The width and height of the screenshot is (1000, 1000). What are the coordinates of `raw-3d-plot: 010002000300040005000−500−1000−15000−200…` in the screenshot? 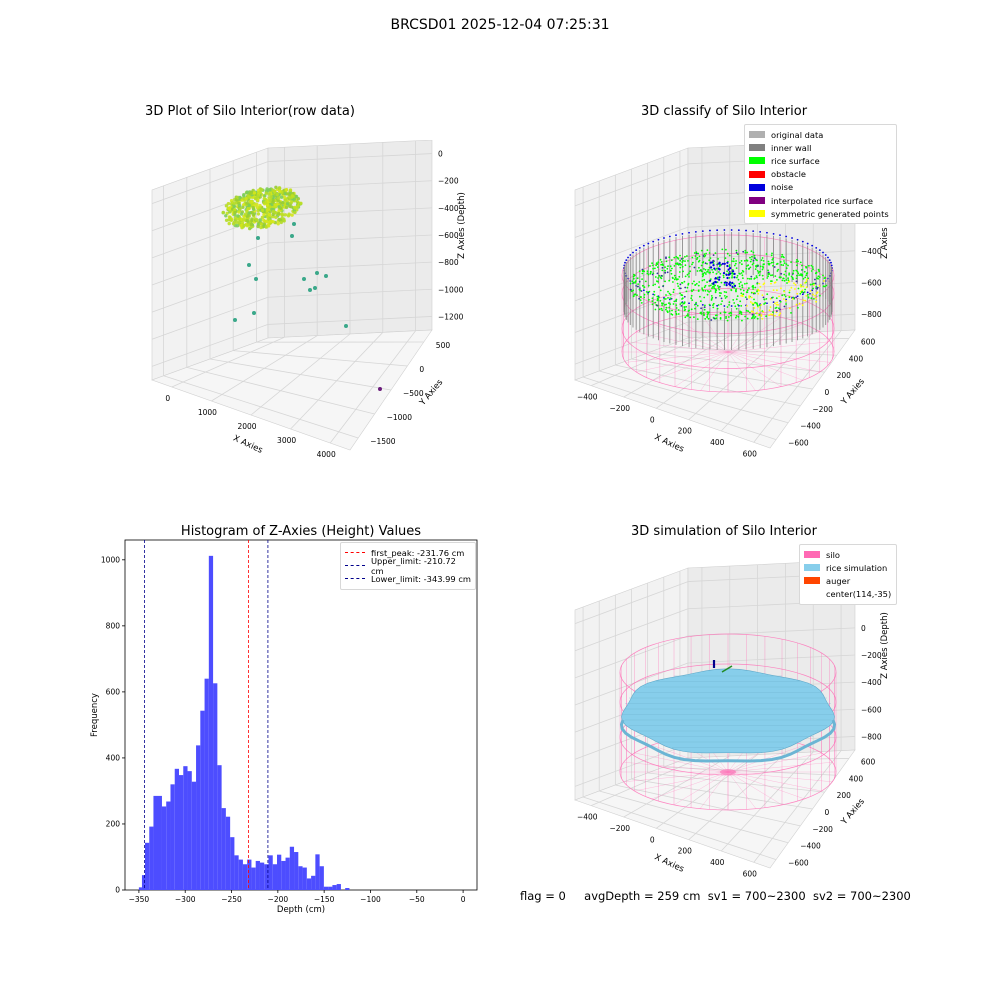 It's located at (320, 300).